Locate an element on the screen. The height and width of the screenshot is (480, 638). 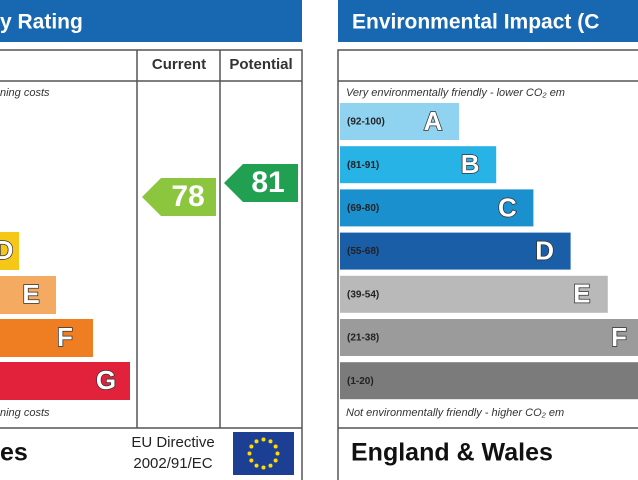
panel-title: y Rating is located at coordinates (41, 22).